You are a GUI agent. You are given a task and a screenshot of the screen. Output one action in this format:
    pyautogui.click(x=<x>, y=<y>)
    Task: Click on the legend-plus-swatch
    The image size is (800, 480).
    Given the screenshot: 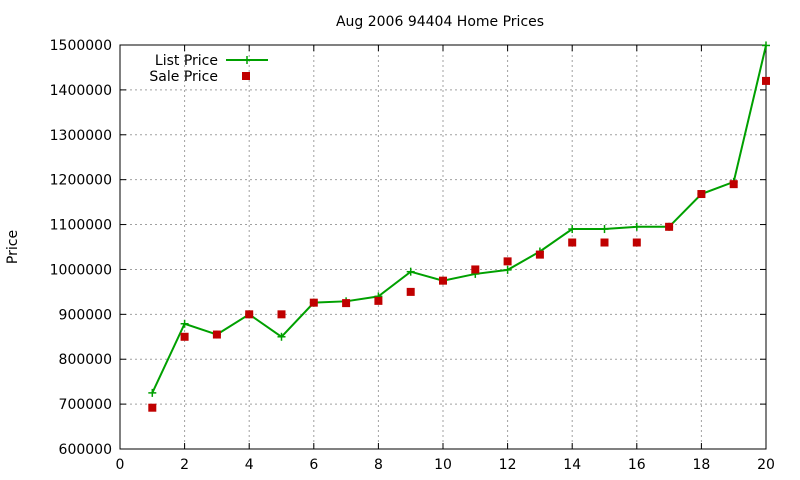 What is the action you would take?
    pyautogui.click(x=247, y=60)
    